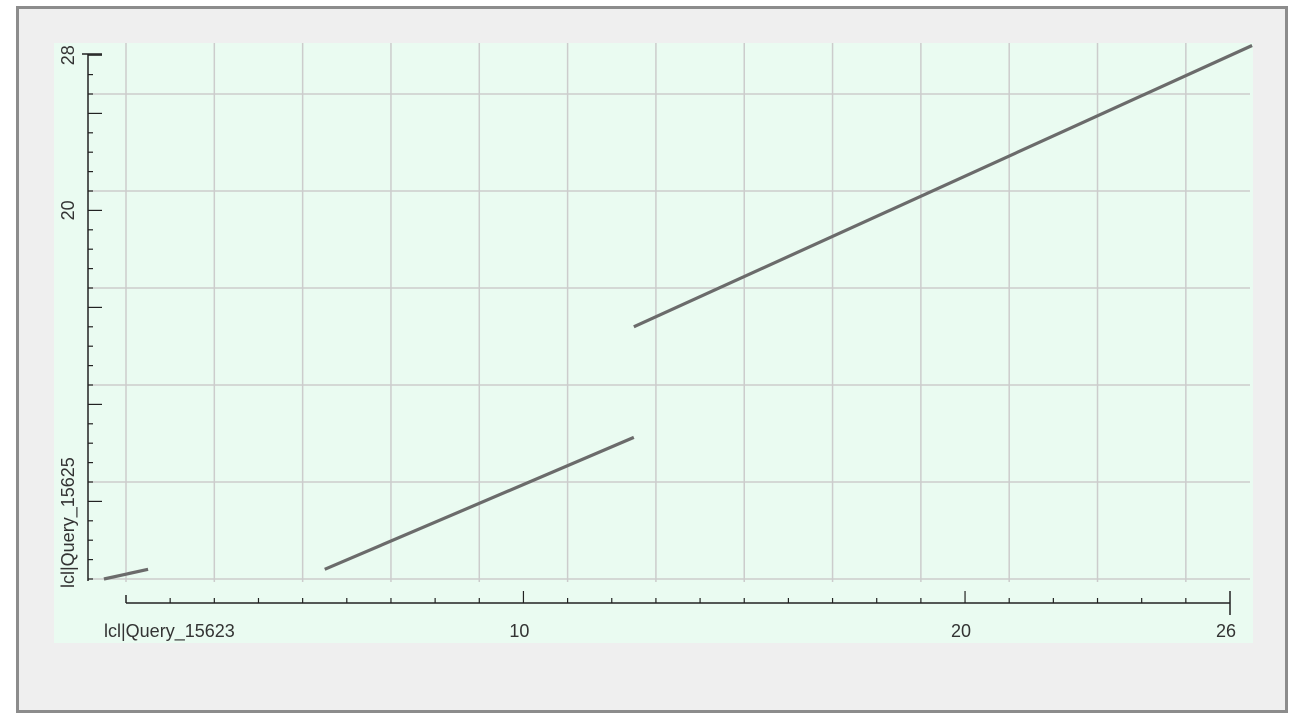  I want to click on y-tick-label: 28, so click(68, 55).